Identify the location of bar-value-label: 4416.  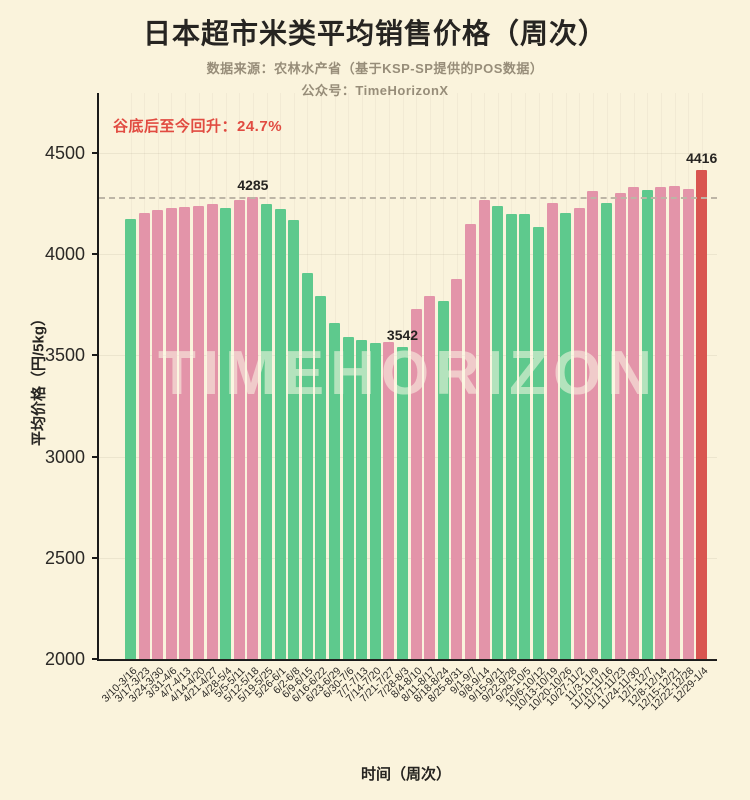
(702, 158).